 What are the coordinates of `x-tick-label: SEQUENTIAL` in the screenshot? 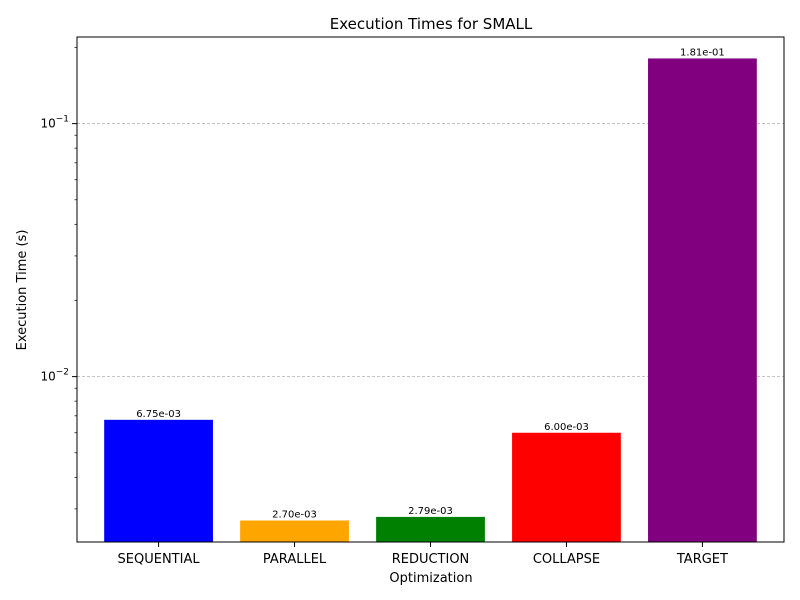 It's located at (159, 559).